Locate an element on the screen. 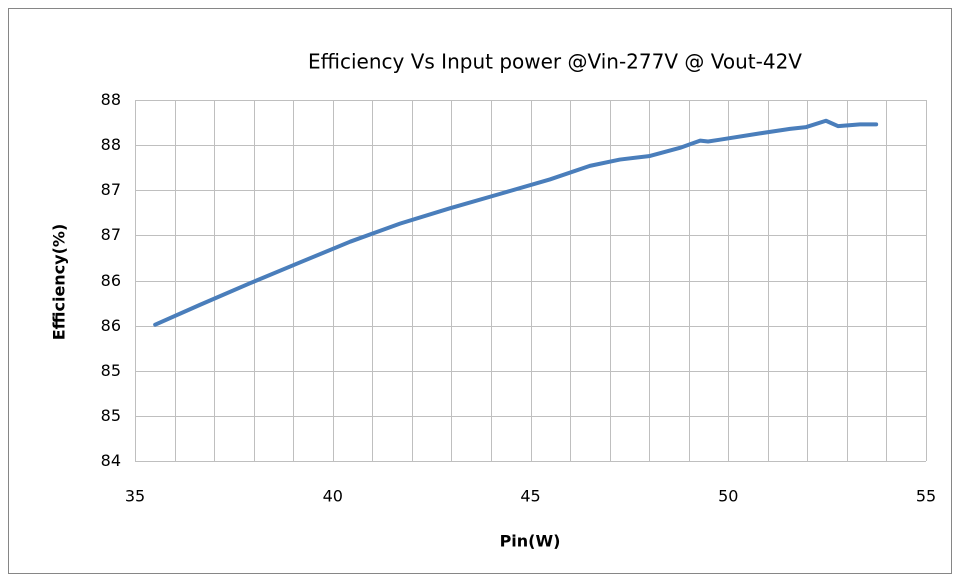 The image size is (960, 579). x-tick-label: 55 is located at coordinates (926, 496).